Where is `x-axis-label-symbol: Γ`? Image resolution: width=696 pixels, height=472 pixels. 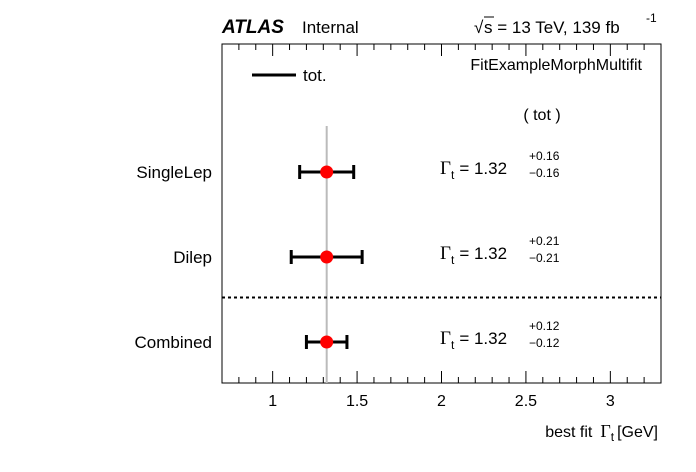
x-axis-label-symbol: Γ is located at coordinates (605, 431).